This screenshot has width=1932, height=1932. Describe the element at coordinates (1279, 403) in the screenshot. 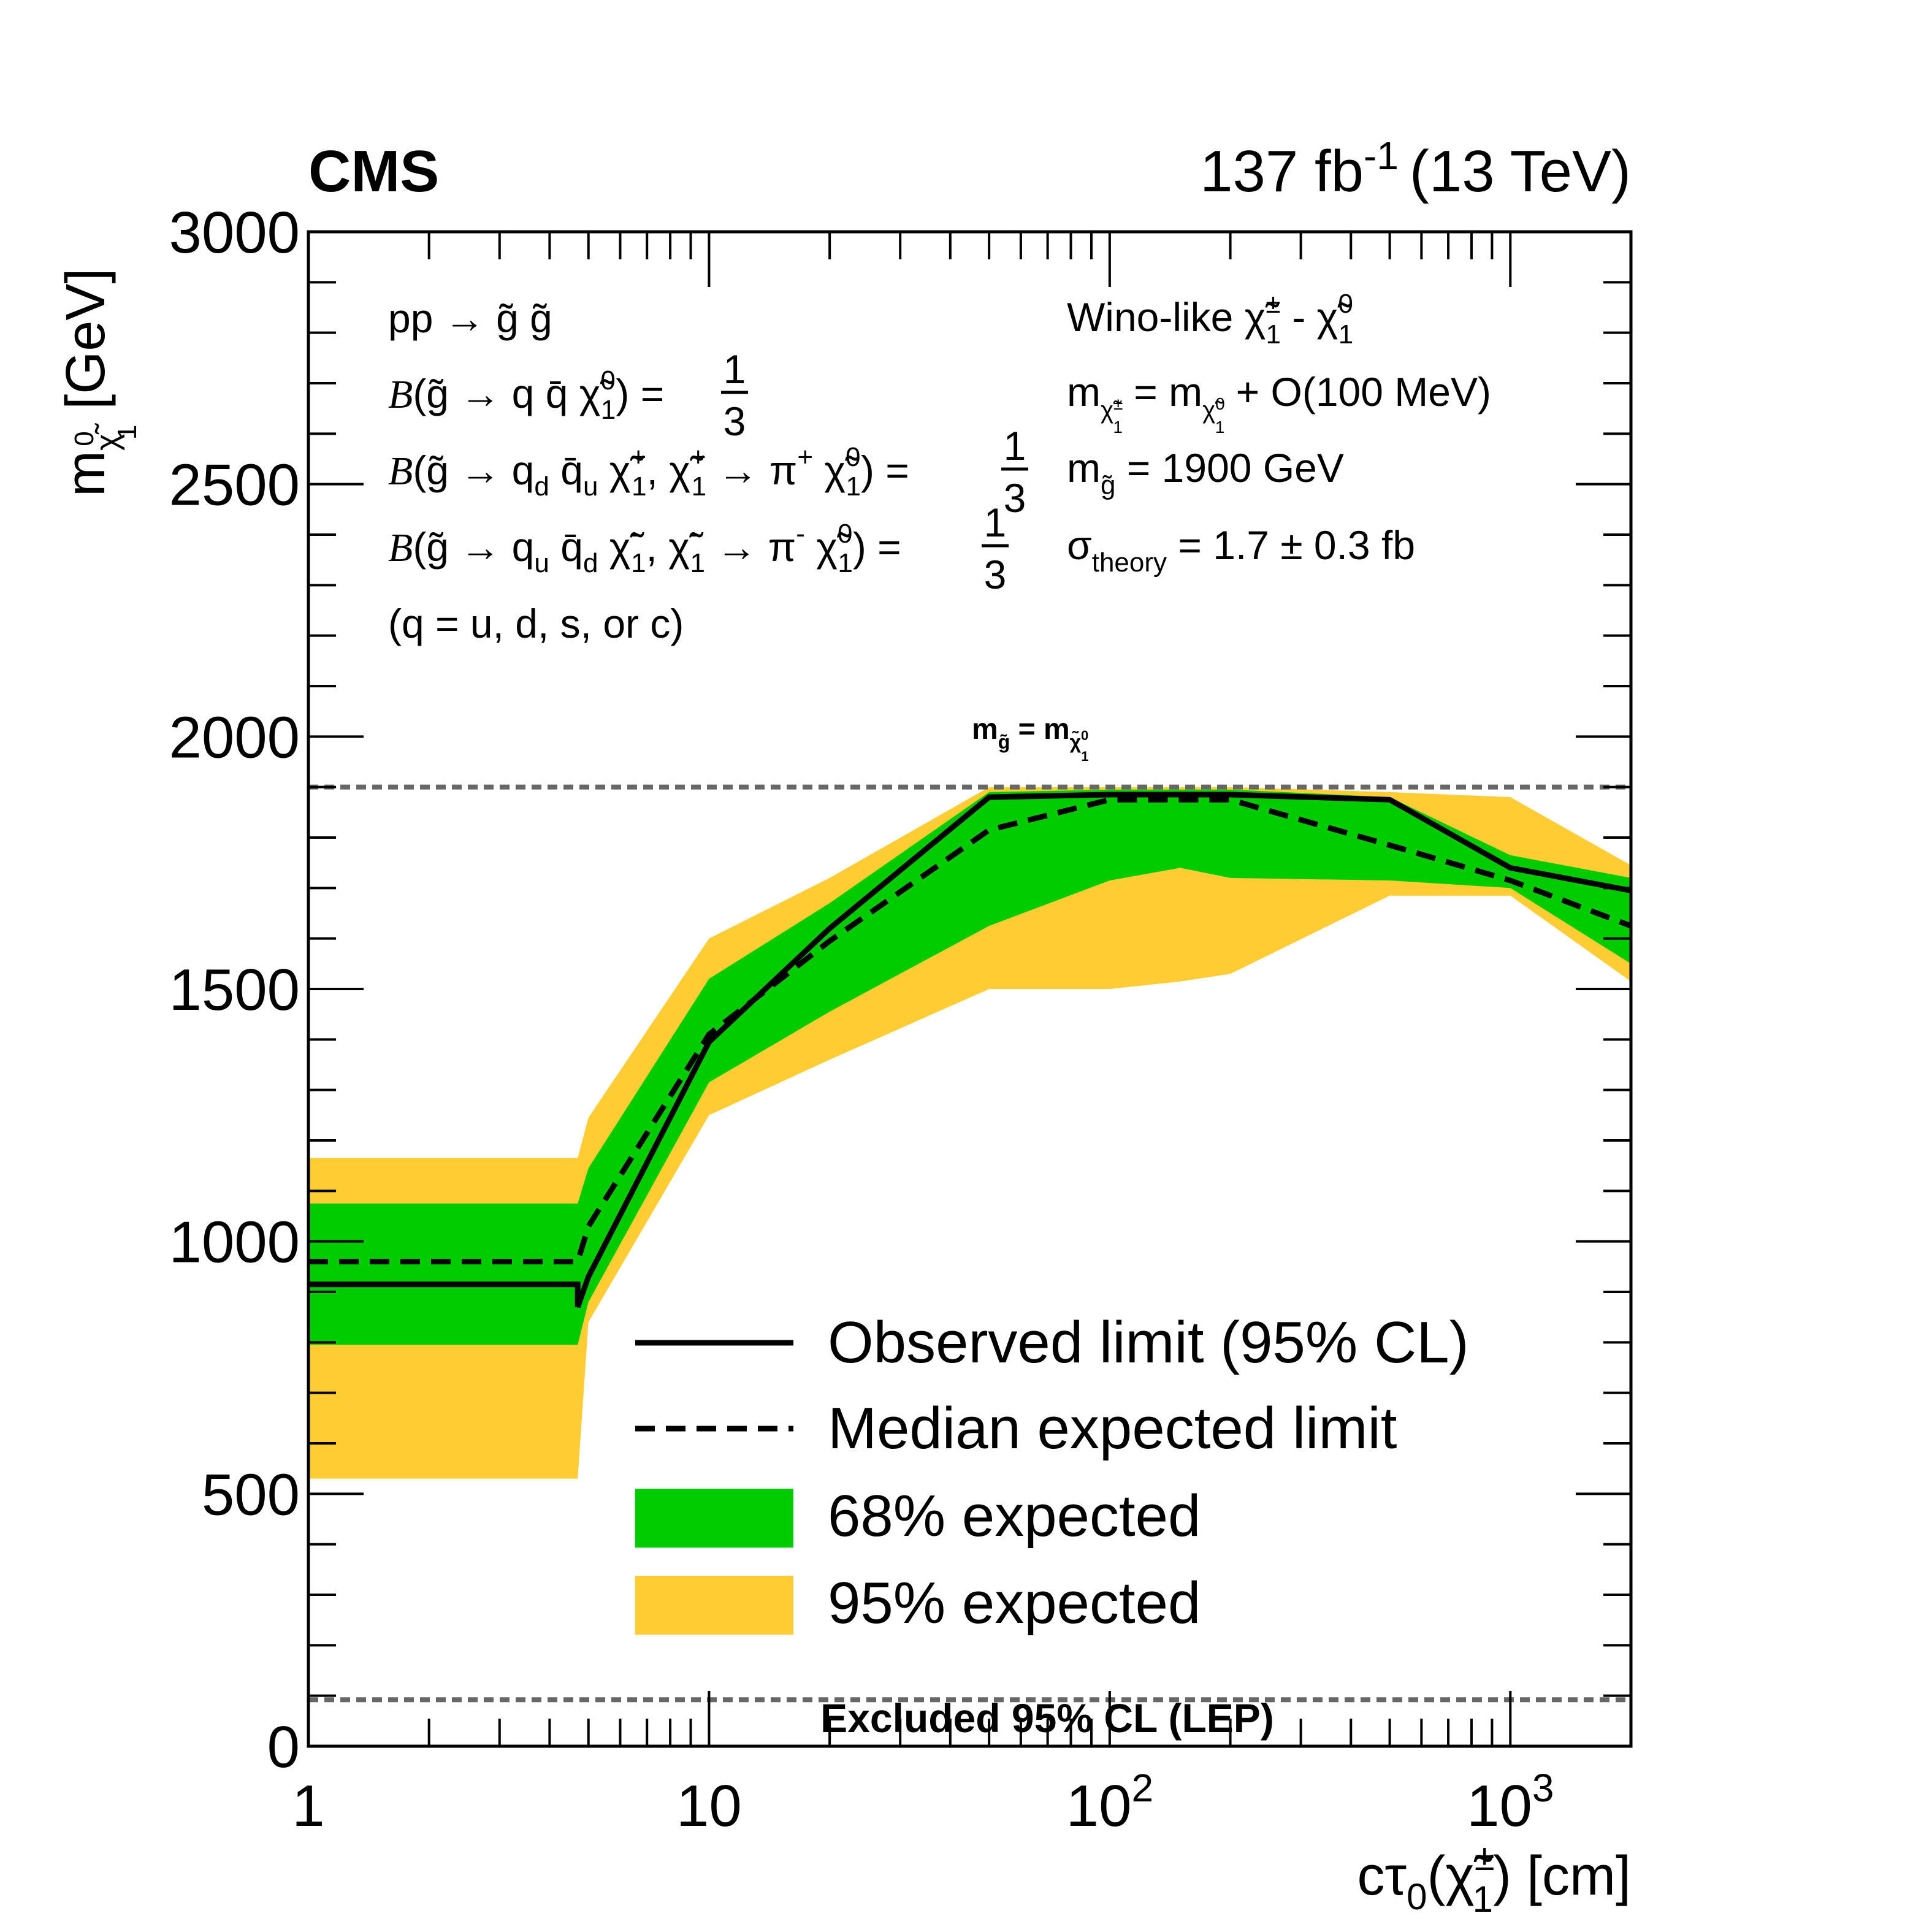

I see `mass-splitting-line: mχ̃± 1 = mχ̃0 1 + O(100 MeV)` at that location.